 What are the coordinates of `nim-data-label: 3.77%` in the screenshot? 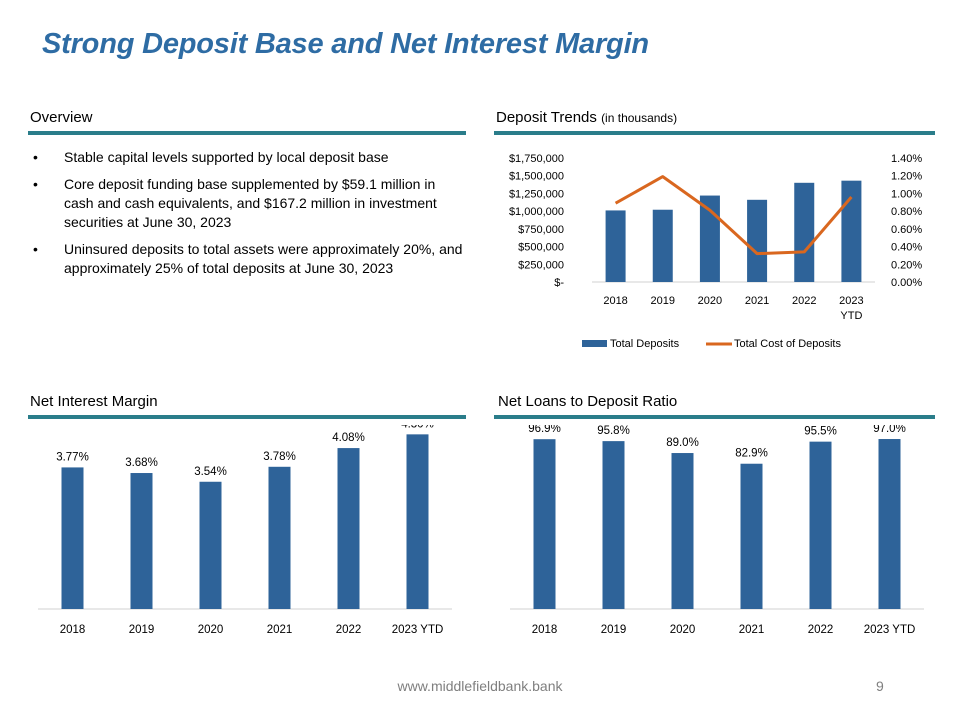 It's located at (72, 457).